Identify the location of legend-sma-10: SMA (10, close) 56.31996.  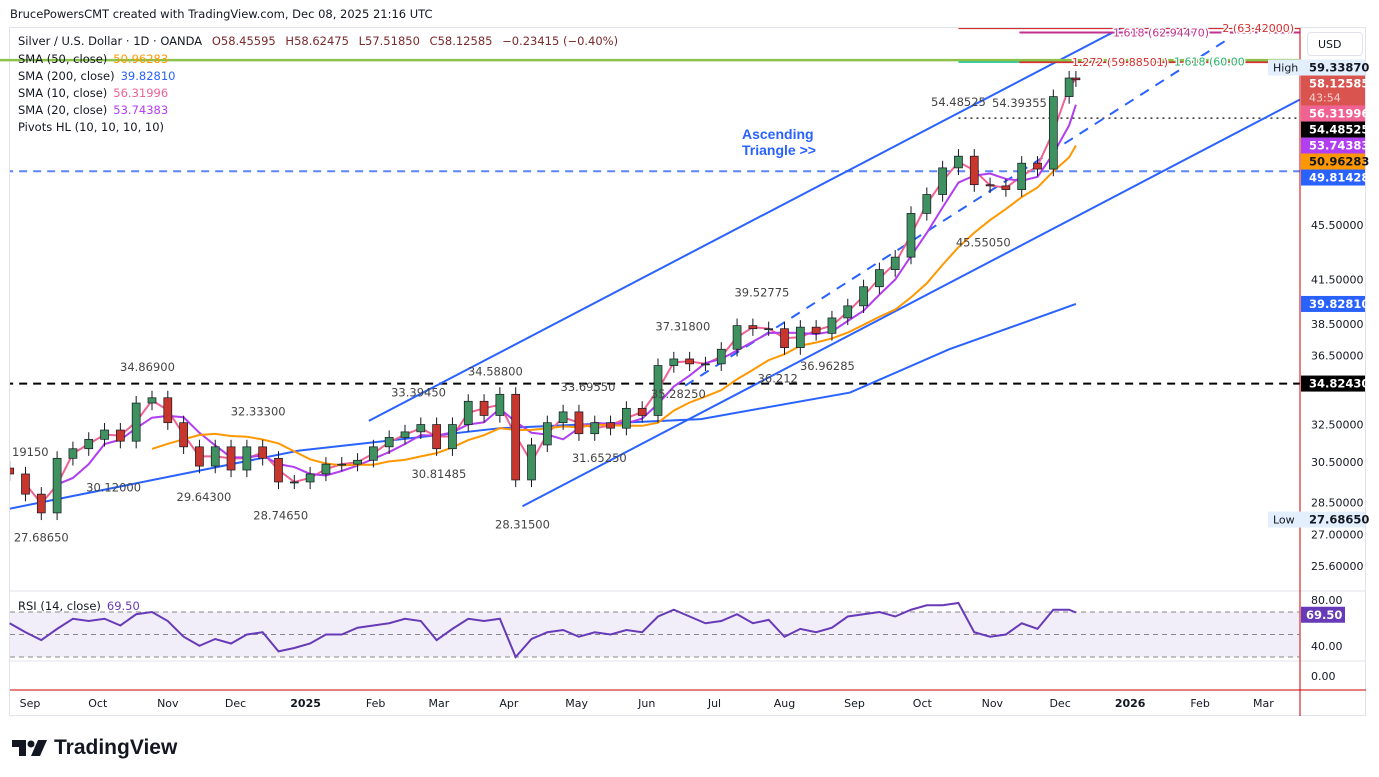
(93, 93).